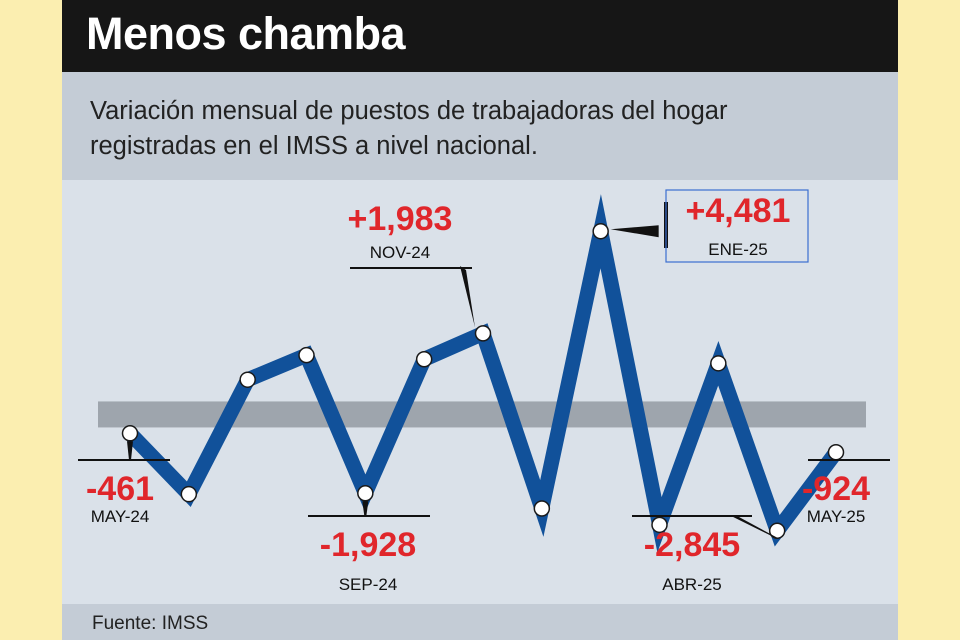  I want to click on source-band: Fuente: IMSS, so click(480, 622).